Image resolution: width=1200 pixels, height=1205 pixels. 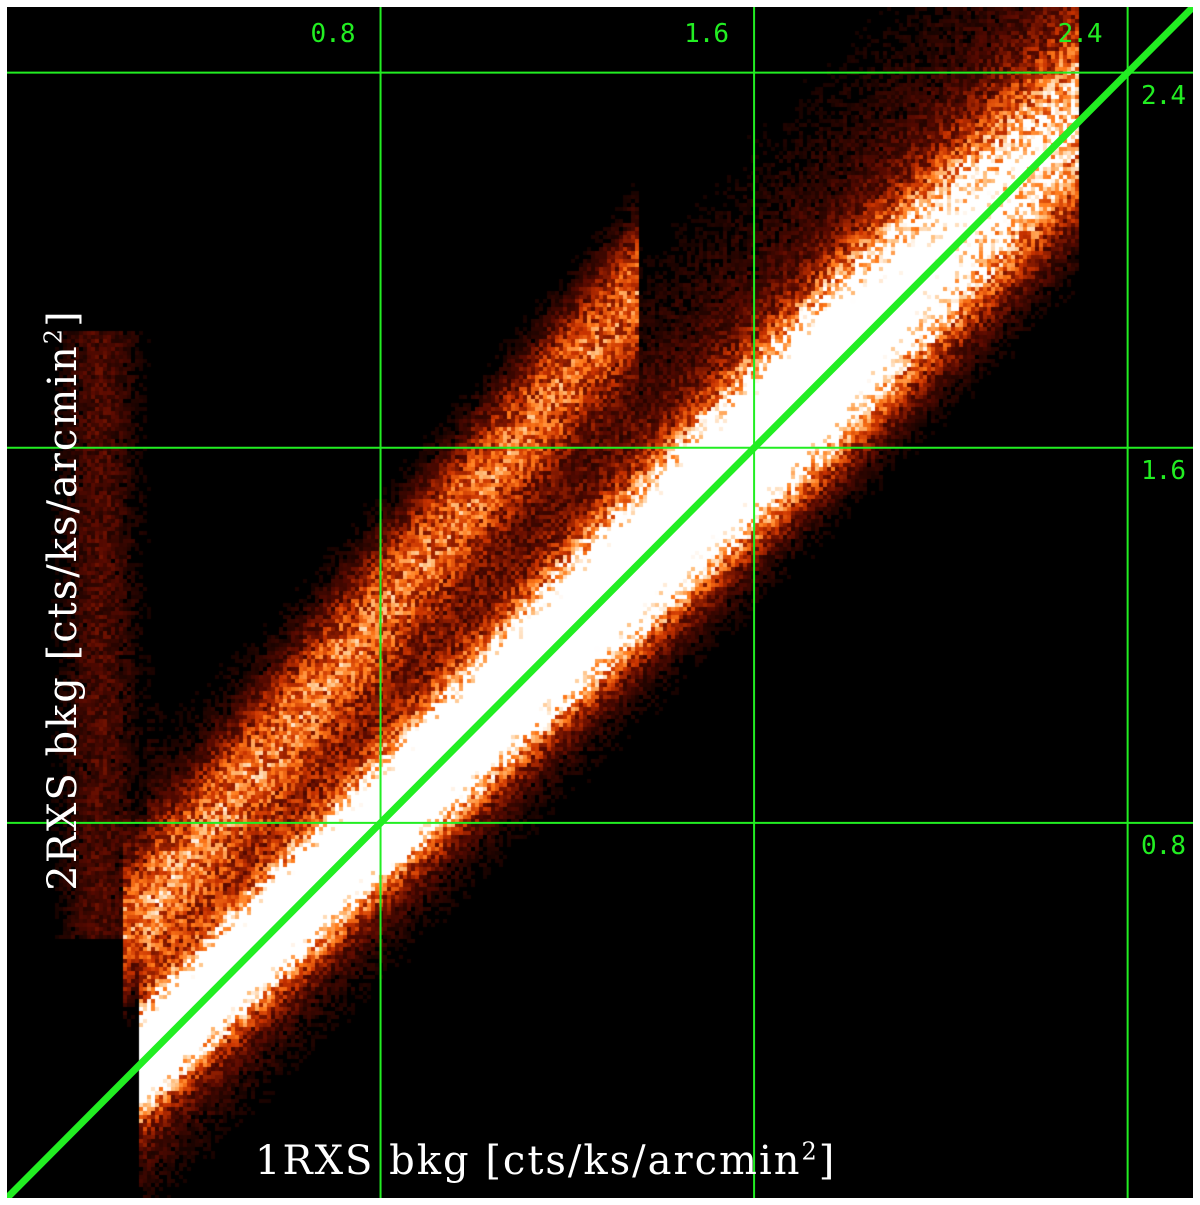 What do you see at coordinates (1080, 34) in the screenshot?
I see `x-tick-label-2: 2.4` at bounding box center [1080, 34].